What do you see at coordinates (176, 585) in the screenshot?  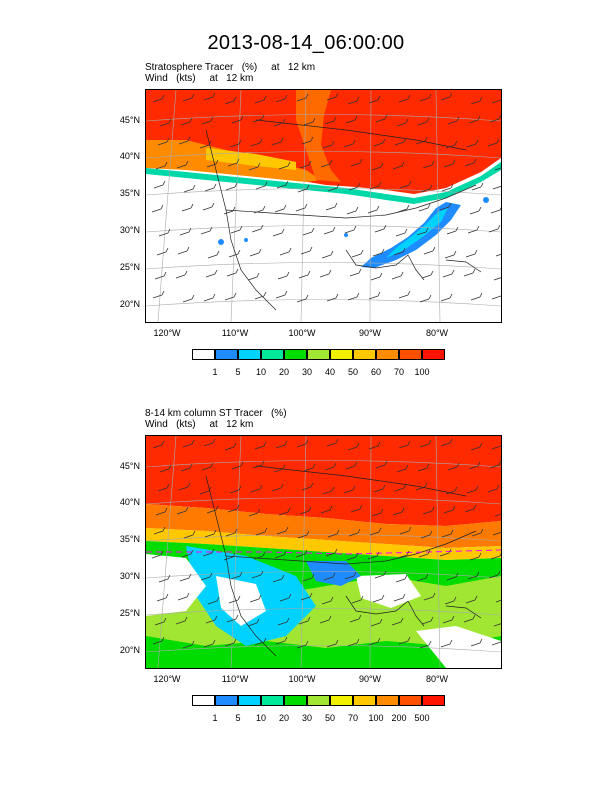 I see `panel2-tracer-field-white` at bounding box center [176, 585].